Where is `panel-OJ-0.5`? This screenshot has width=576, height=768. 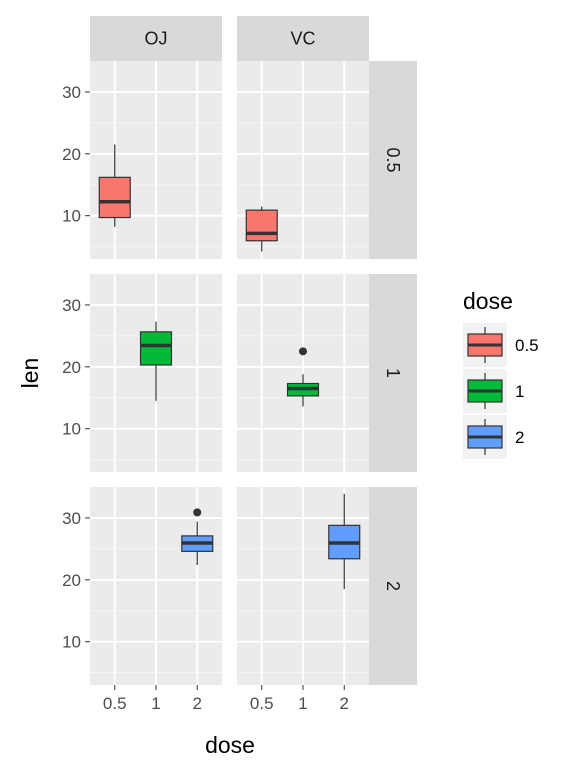 panel-OJ-0.5 is located at coordinates (156, 160).